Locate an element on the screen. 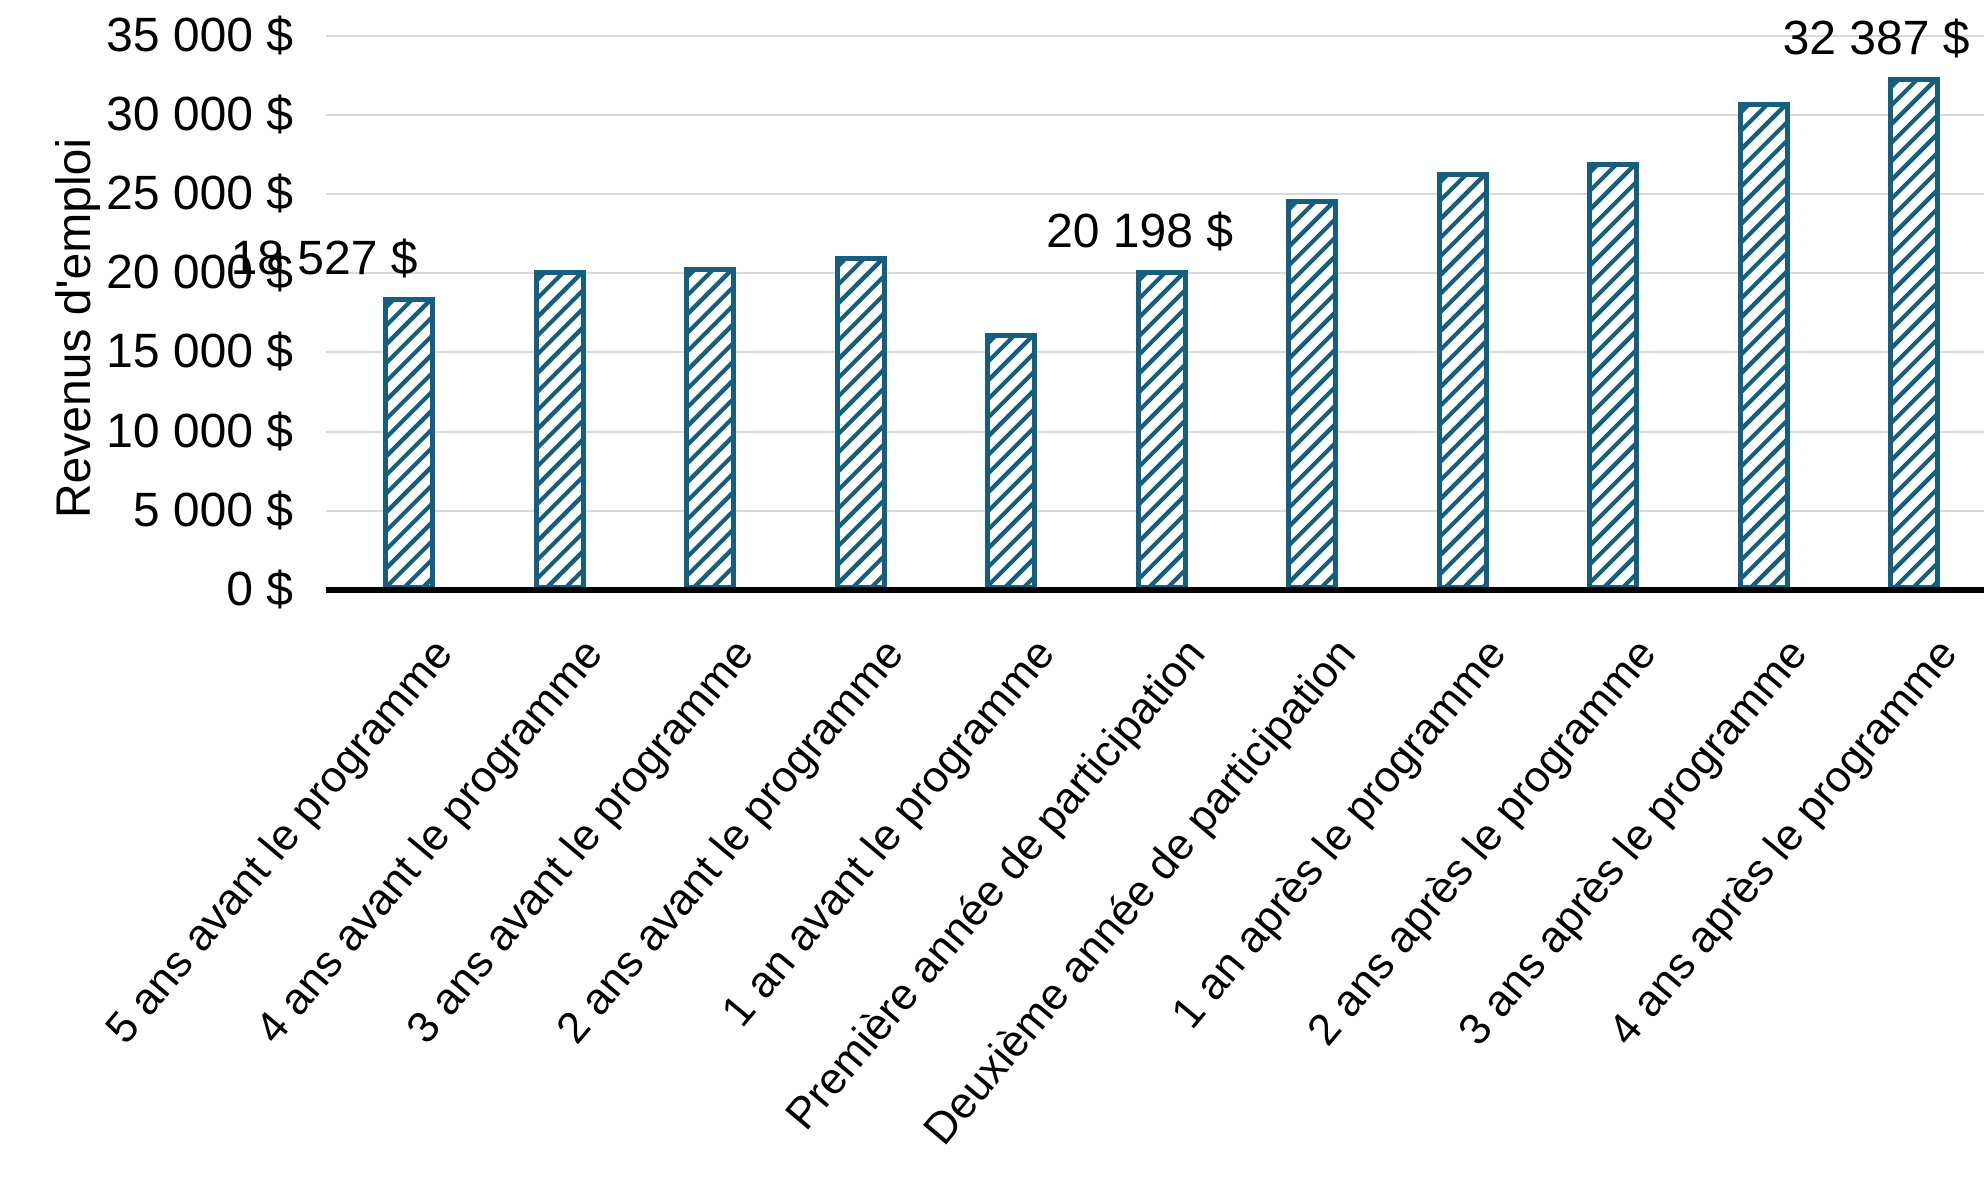 This screenshot has width=1984, height=1181. bar-5-1 an avant le programme is located at coordinates (1011, 461).